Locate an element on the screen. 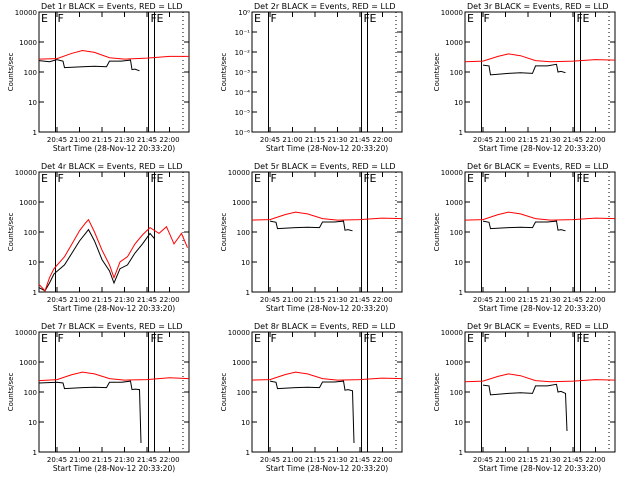 This screenshot has width=640, height=480. series-lld-line is located at coordinates (327, 376).